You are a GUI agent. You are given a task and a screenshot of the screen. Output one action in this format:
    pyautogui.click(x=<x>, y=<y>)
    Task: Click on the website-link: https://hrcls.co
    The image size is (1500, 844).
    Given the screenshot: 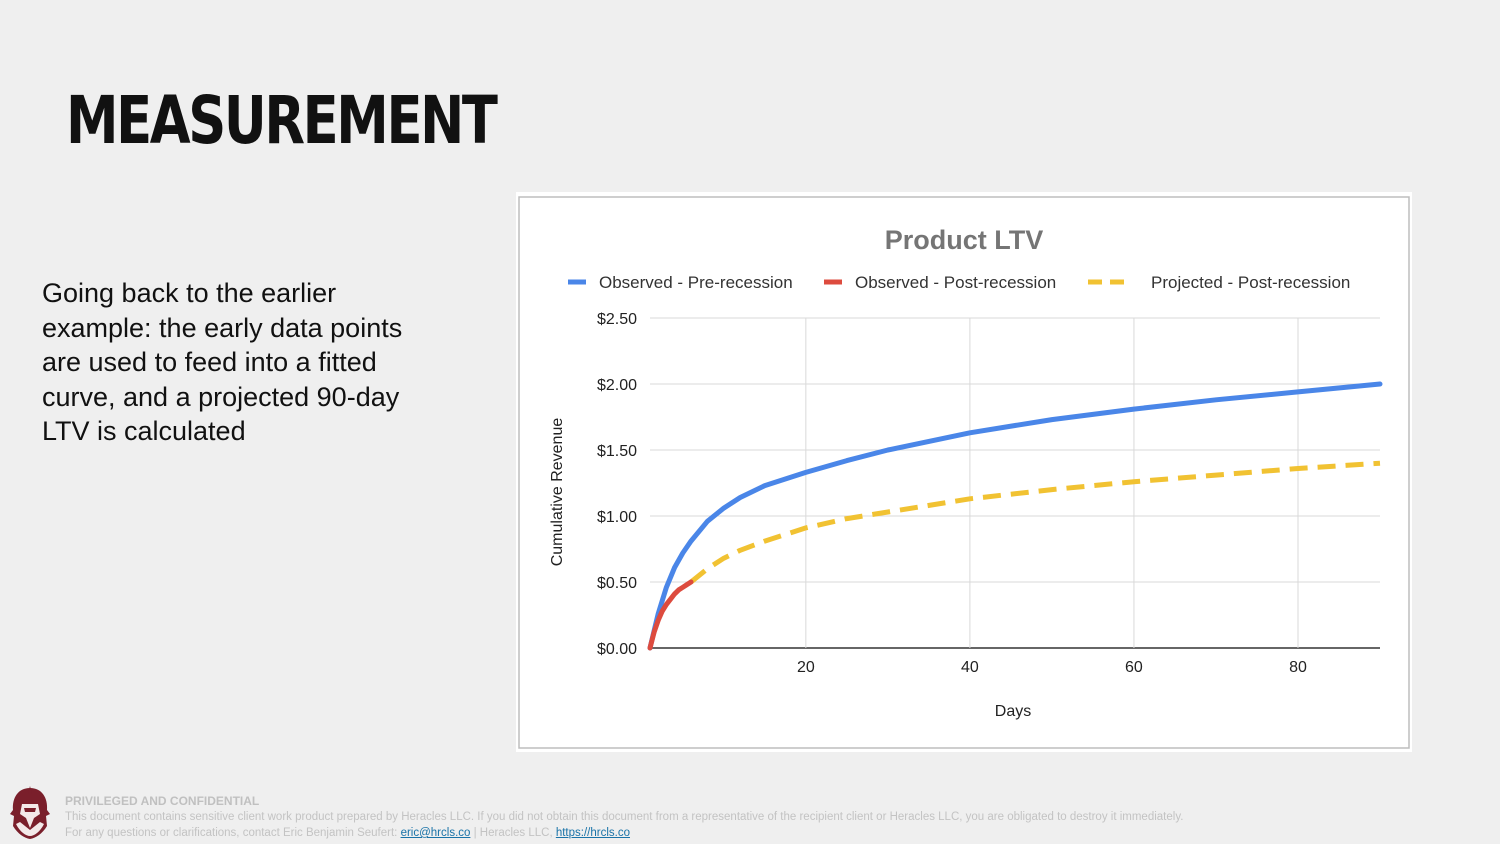 What is the action you would take?
    pyautogui.click(x=592, y=833)
    